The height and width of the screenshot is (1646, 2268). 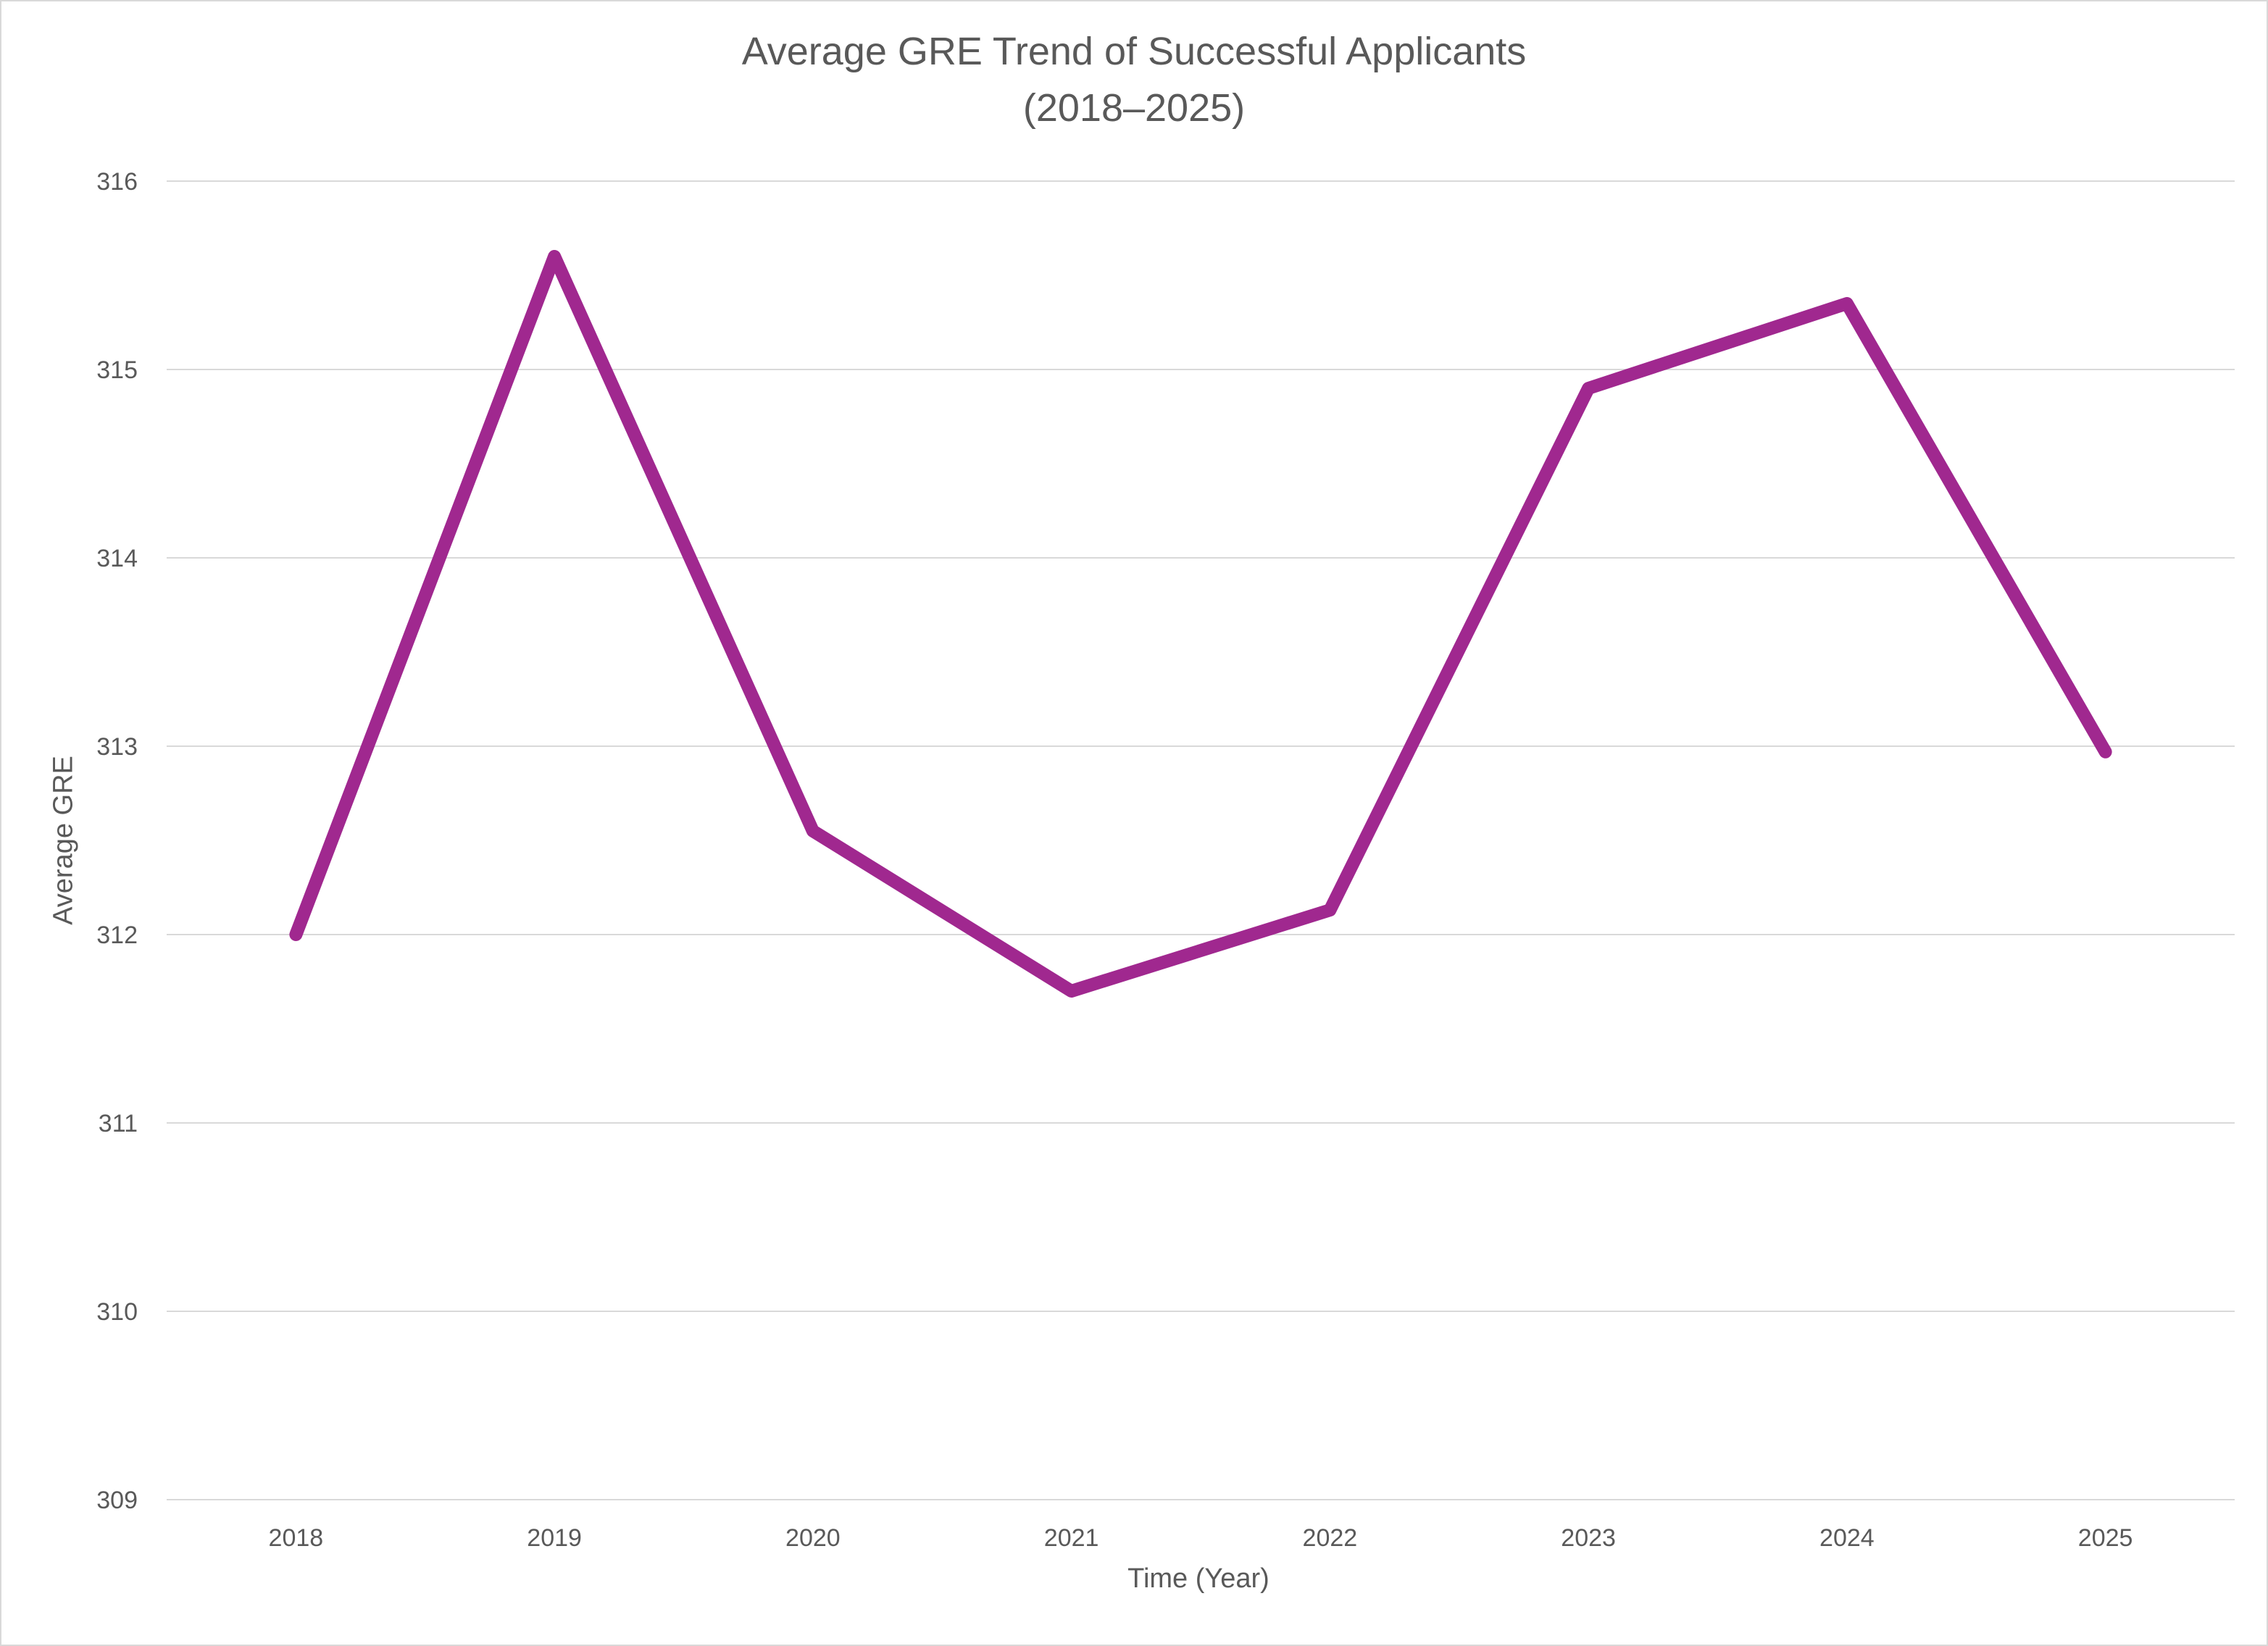 I want to click on x-tick-label: 2021, so click(x=1071, y=1538).